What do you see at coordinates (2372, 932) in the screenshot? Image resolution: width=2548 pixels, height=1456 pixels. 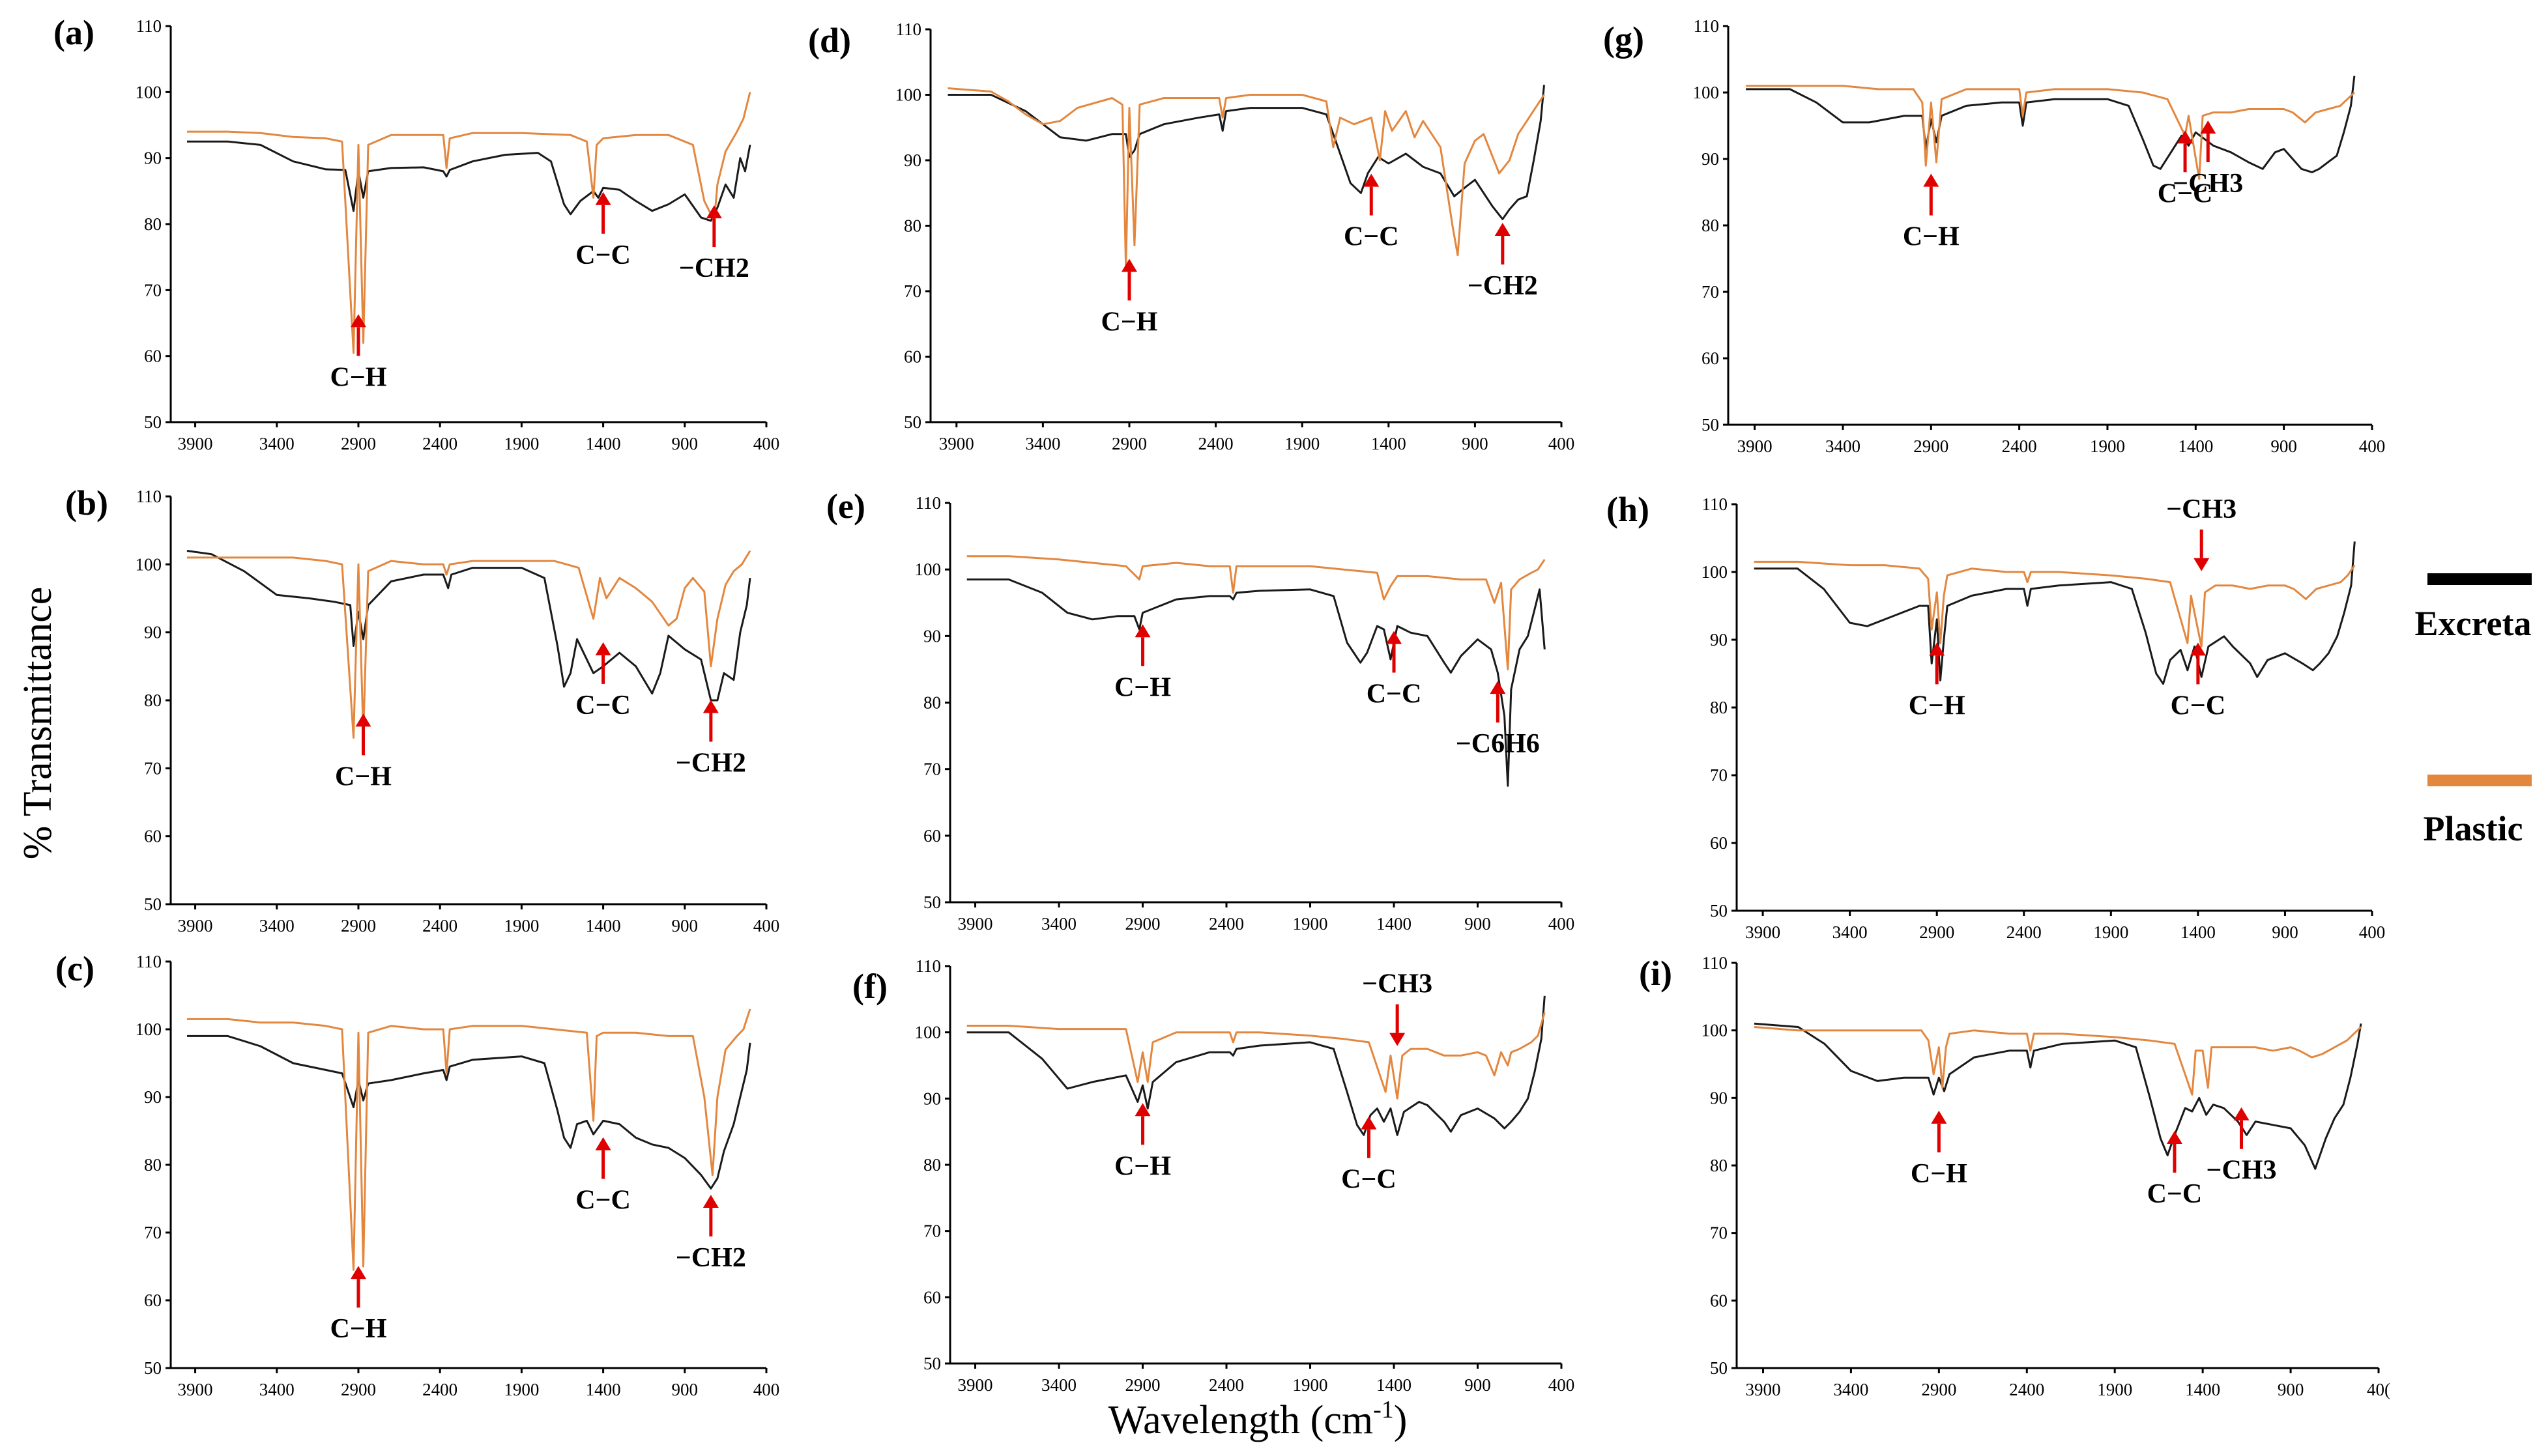 I see `x-tick-label: 400` at bounding box center [2372, 932].